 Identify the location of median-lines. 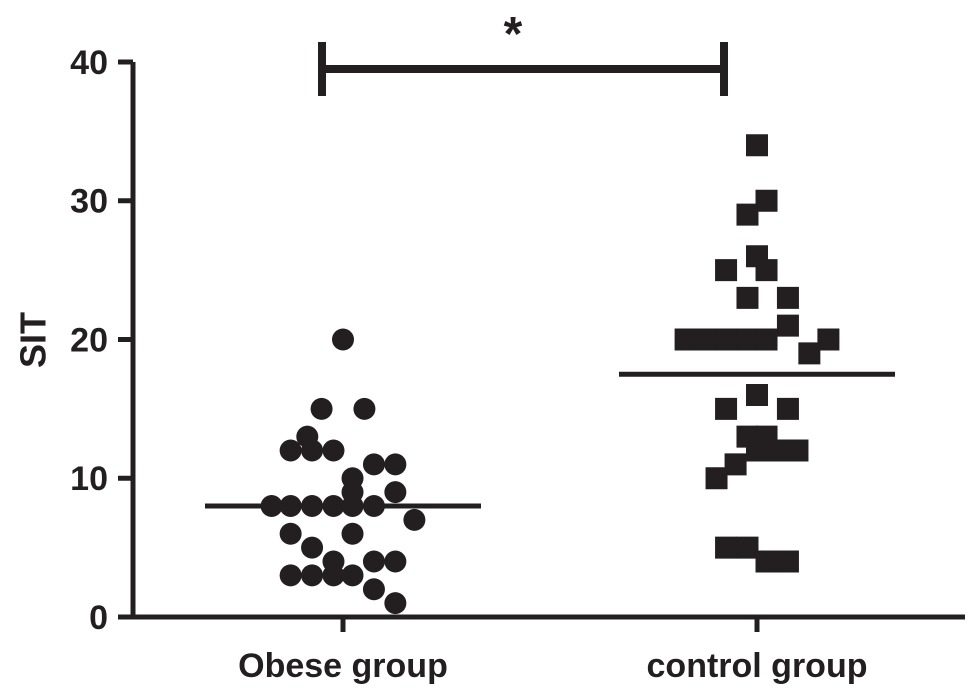
(550, 440).